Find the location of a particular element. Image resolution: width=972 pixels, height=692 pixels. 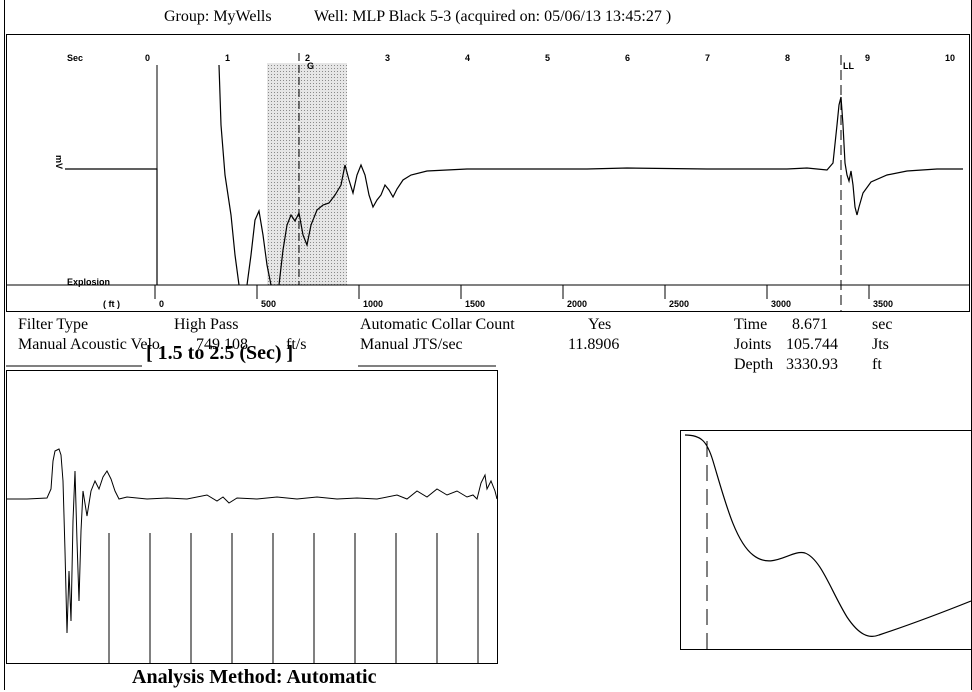

correlation-plot is located at coordinates (826, 540).